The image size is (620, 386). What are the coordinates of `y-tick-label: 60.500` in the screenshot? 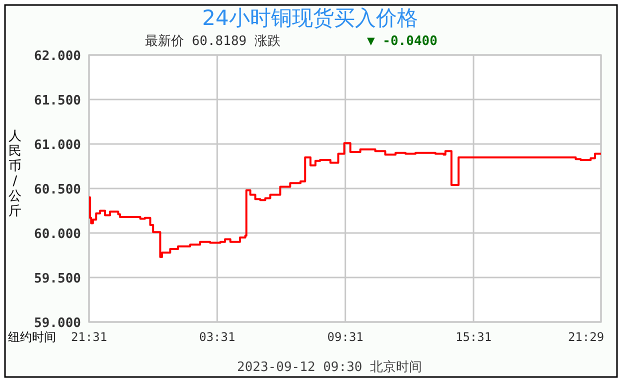 It's located at (58, 190).